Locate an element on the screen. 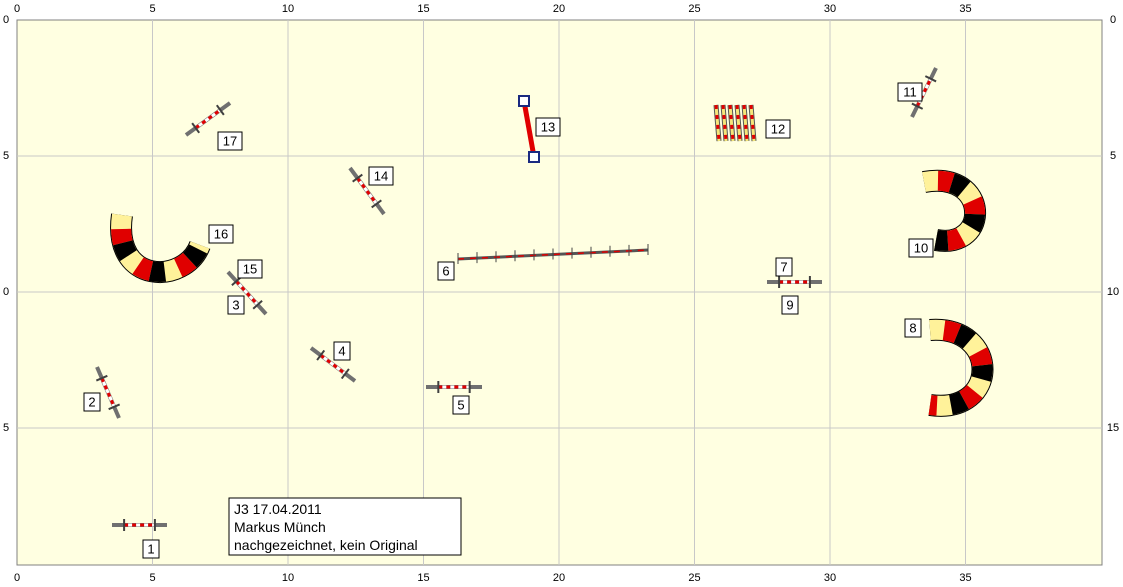  obstacle-number: 11 is located at coordinates (910, 91).